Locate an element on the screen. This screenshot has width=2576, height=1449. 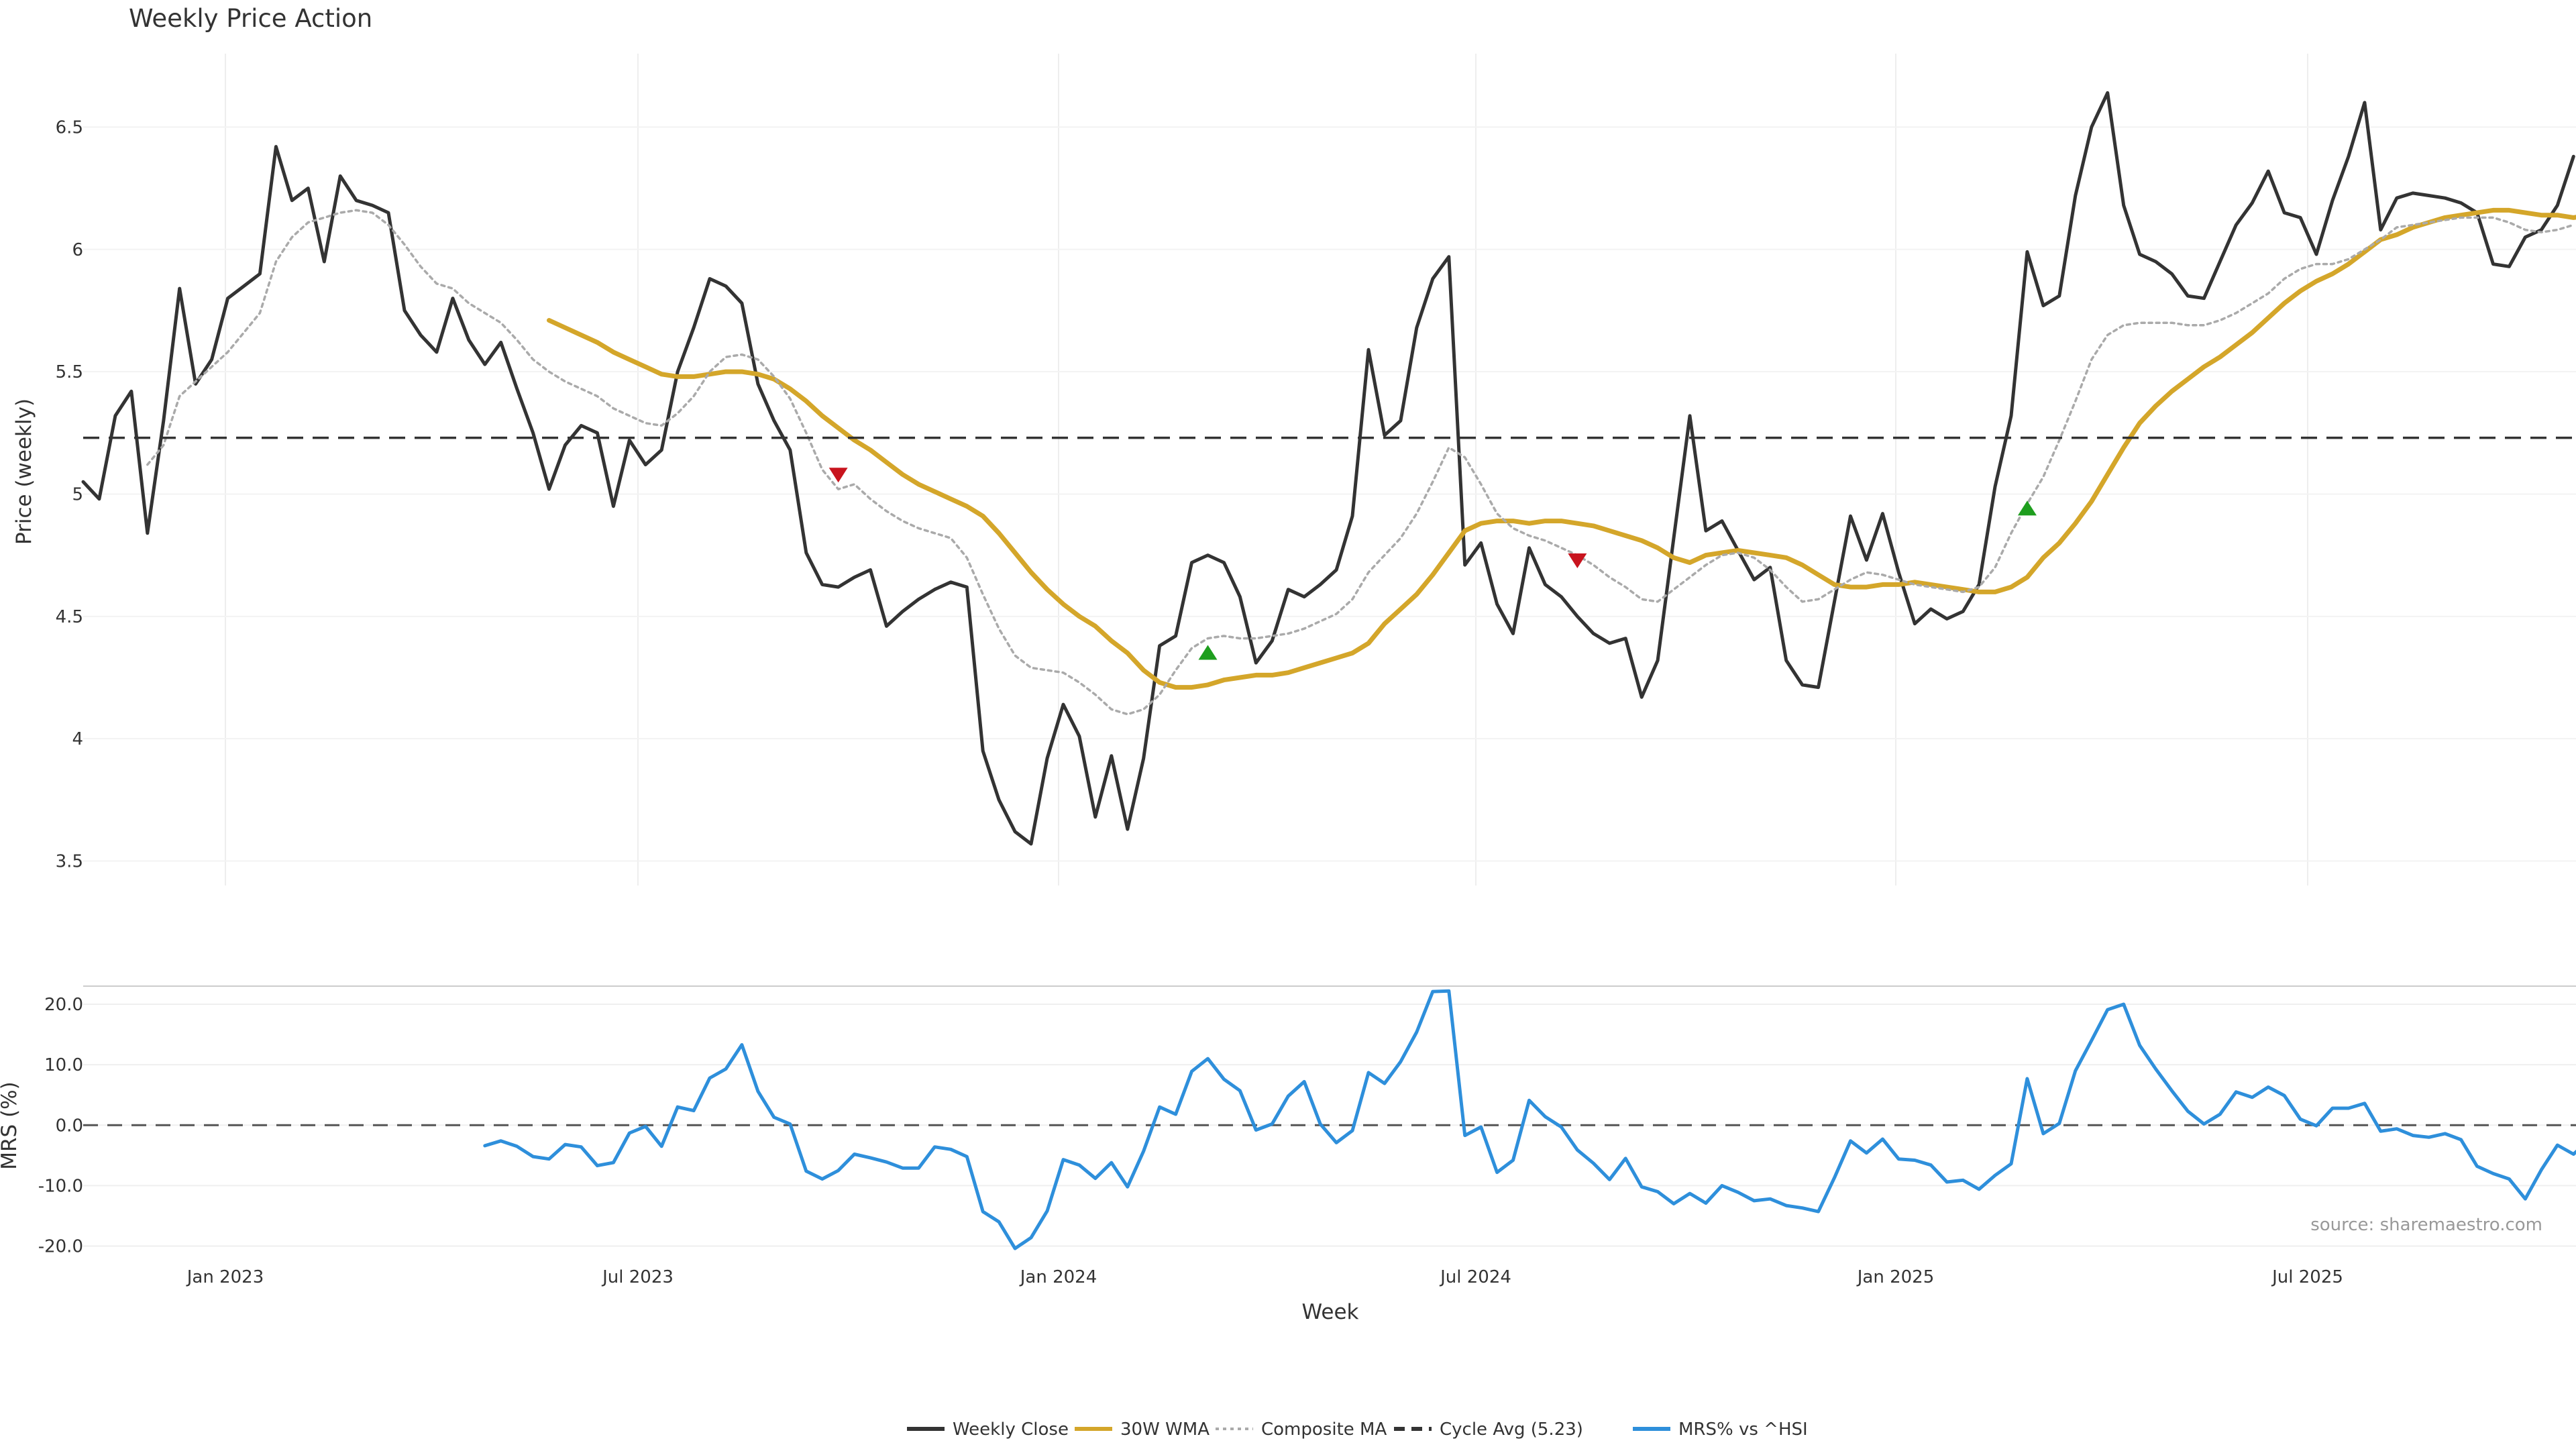
legend-label: 30W WMA is located at coordinates (1165, 1429).